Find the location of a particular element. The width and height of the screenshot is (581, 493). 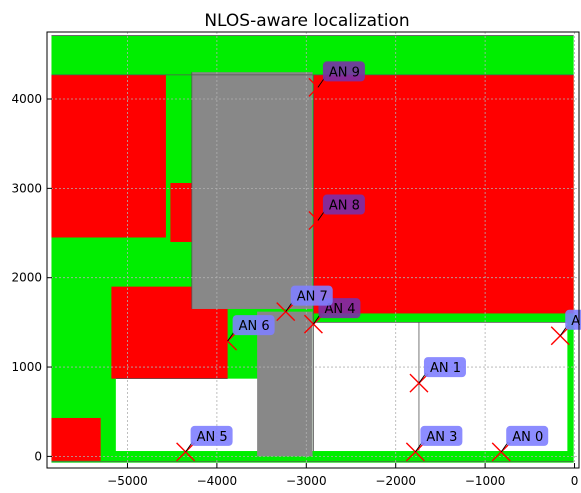

anchor-an-5: AN 5 is located at coordinates (204, 443).